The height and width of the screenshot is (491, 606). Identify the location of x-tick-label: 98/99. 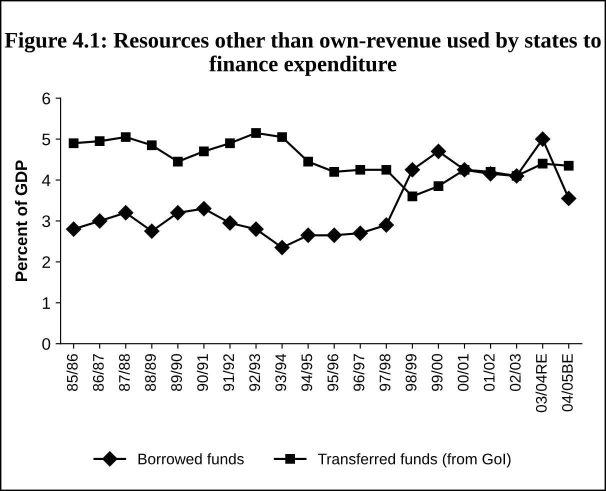
(410, 372).